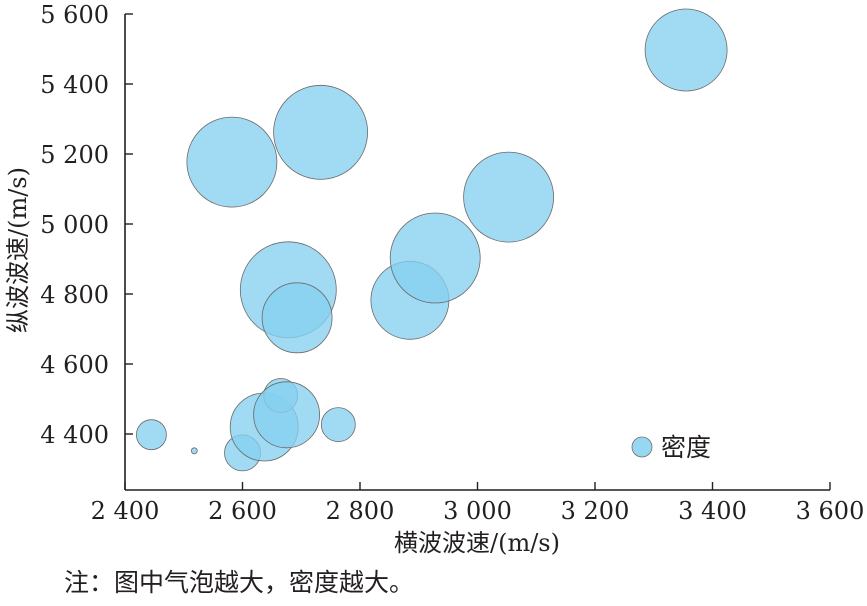 This screenshot has height=606, width=867. What do you see at coordinates (74, 435) in the screenshot?
I see `y-tick-label: 4 400` at bounding box center [74, 435].